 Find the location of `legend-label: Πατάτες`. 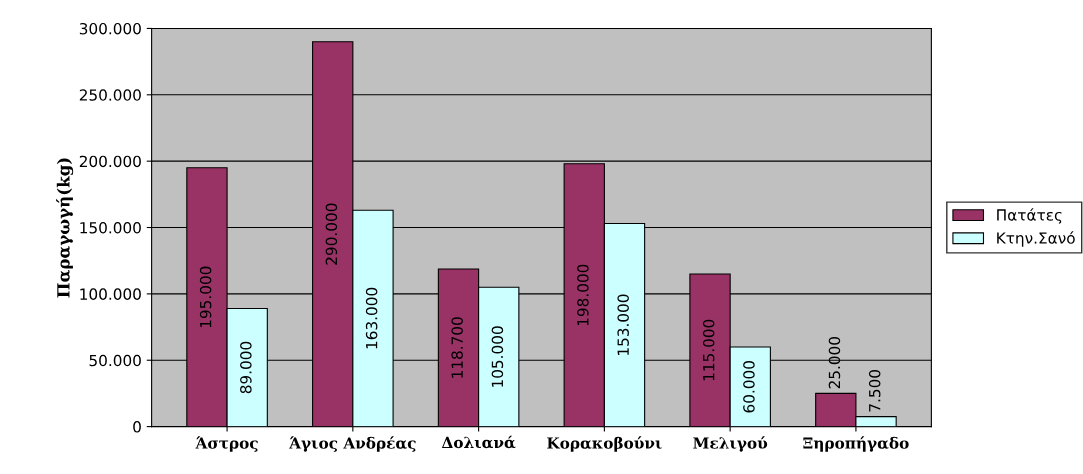

legend-label: Πατάτες is located at coordinates (1029, 216).